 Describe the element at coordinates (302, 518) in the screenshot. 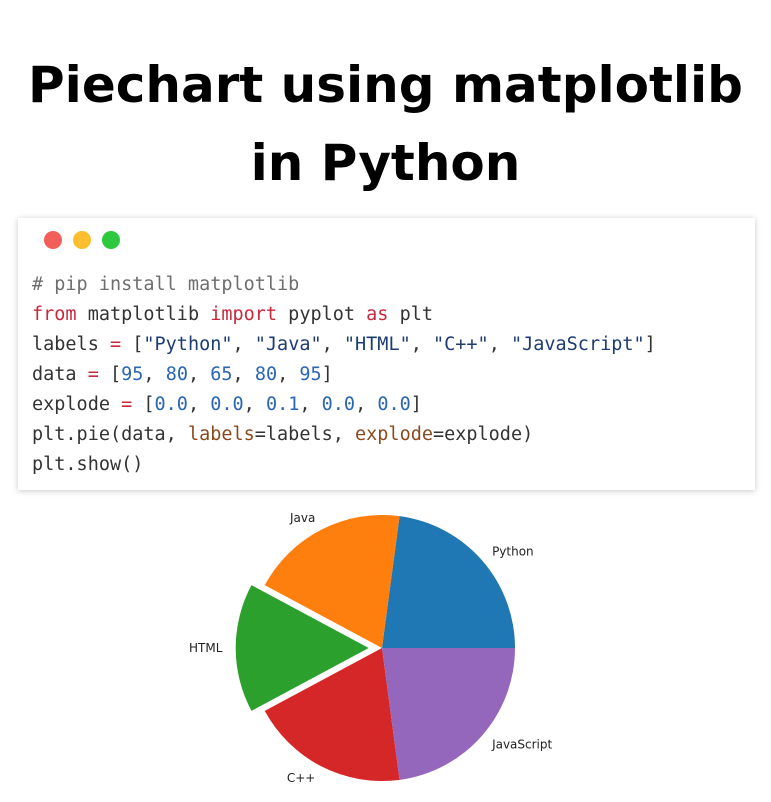

I see `pie-label-java: Java` at that location.